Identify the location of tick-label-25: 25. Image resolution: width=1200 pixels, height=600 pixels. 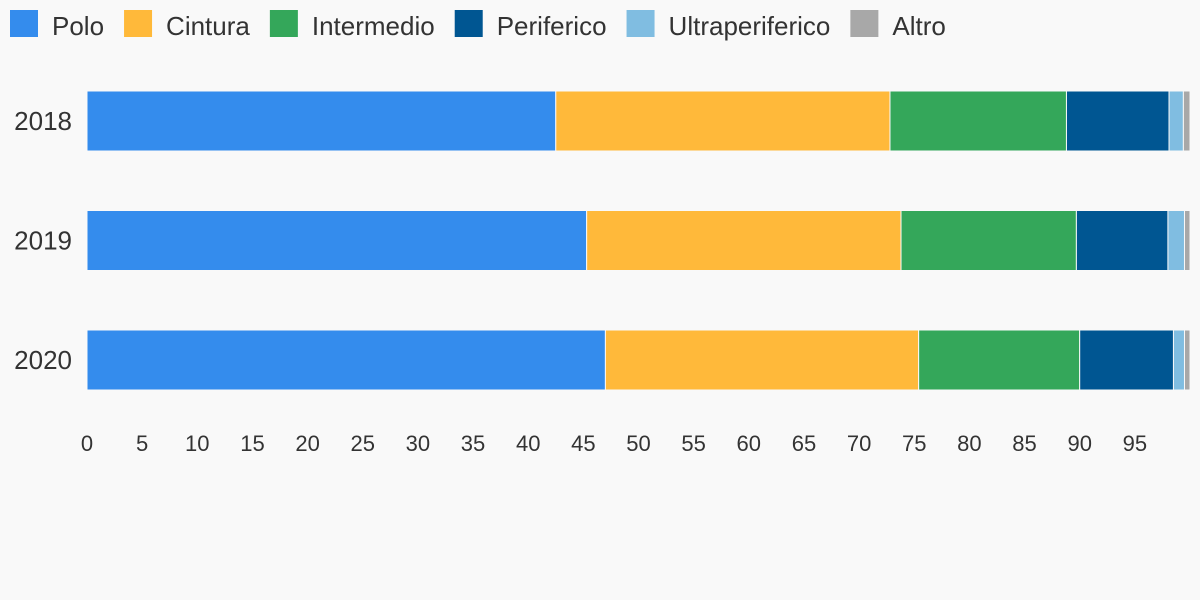
(363, 443).